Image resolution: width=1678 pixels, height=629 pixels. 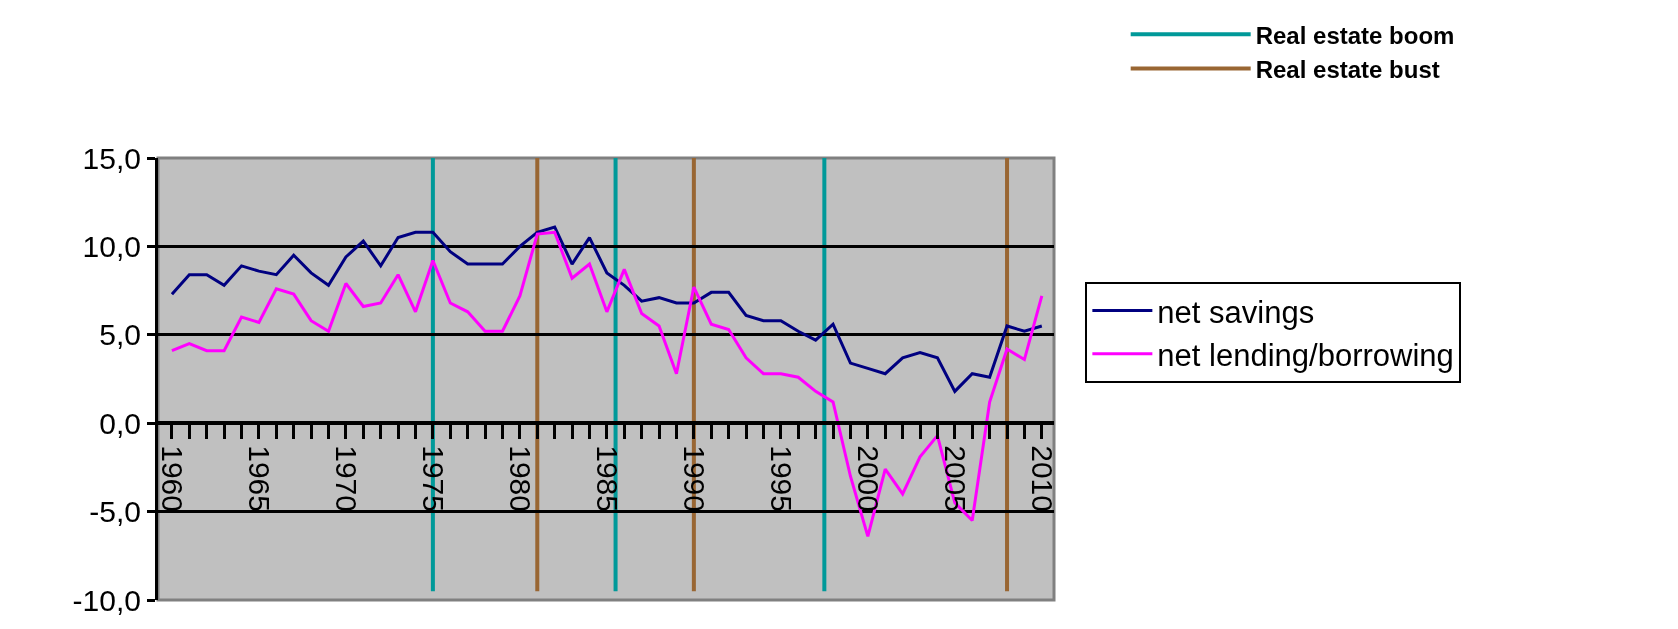 What do you see at coordinates (120, 423) in the screenshot?
I see `y-tick-label: 0,0` at bounding box center [120, 423].